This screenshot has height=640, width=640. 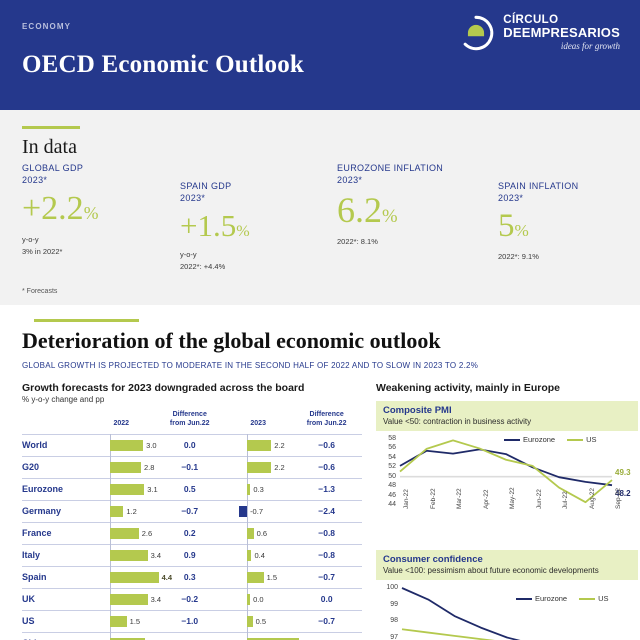 I want to click on kpi-note: 2022*: 9.1%, so click(x=518, y=257).